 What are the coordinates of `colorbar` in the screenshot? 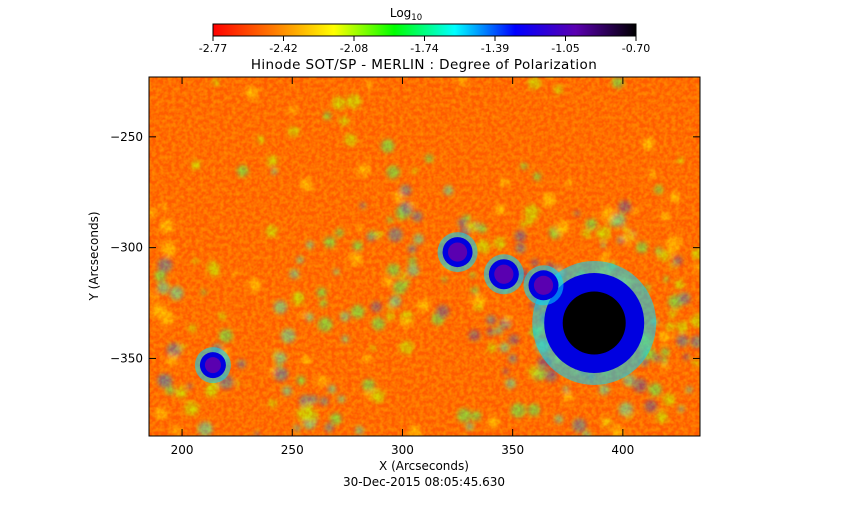 It's located at (424, 30).